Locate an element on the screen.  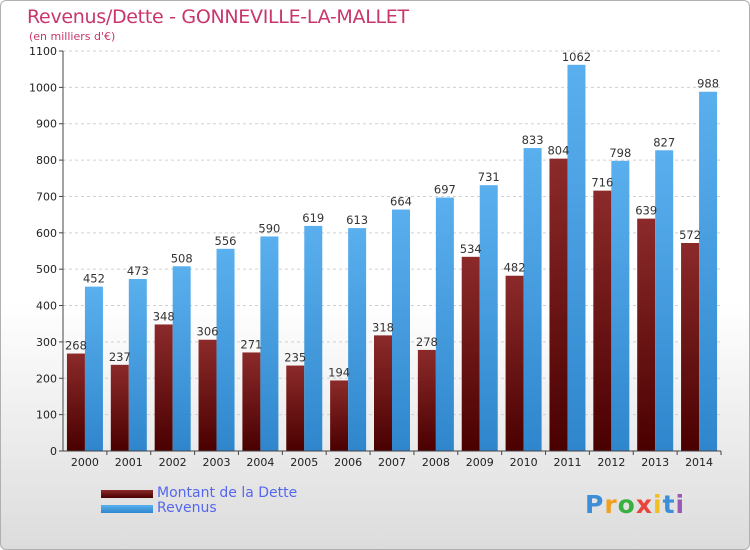
x-tick-label: 2012 is located at coordinates (611, 462).